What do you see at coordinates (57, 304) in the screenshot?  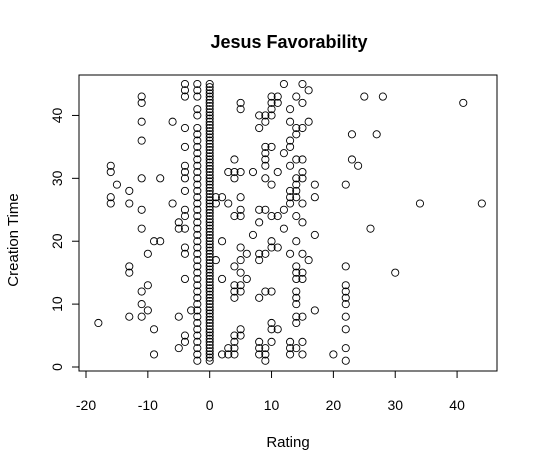 I see `y-tick-label: 10` at bounding box center [57, 304].